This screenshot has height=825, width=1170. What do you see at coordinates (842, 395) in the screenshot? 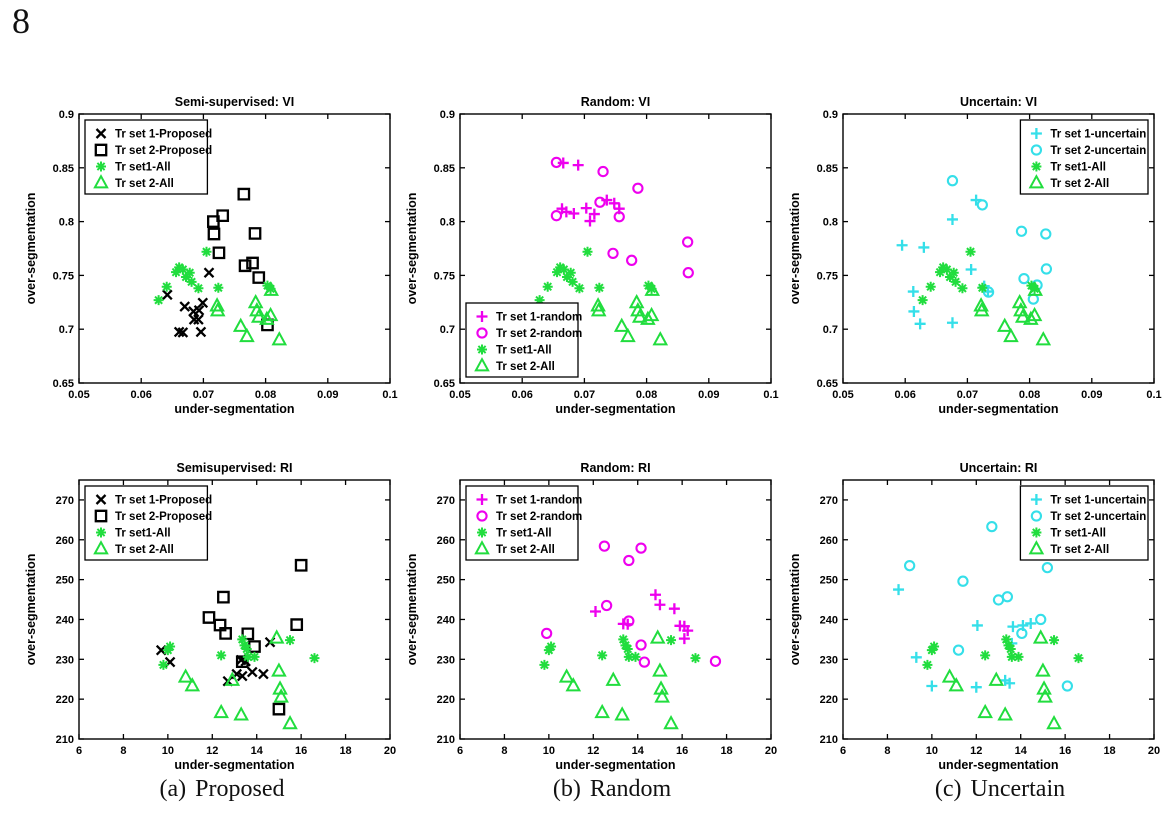
I see `x-tick-label: 0.05` at bounding box center [842, 395].